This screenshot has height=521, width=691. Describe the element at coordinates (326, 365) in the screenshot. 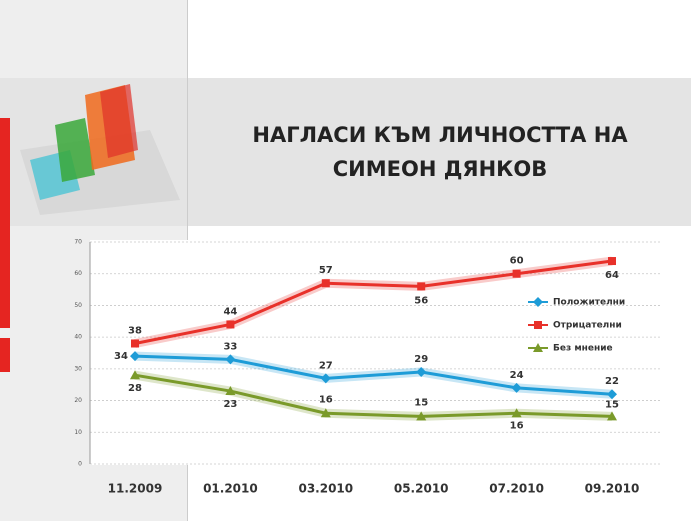

I see `data-label: 27` at that location.